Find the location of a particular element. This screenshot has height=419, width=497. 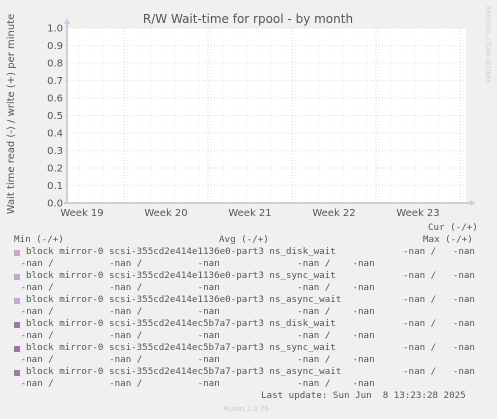

y-tick-label: 1.0 is located at coordinates (55, 29).